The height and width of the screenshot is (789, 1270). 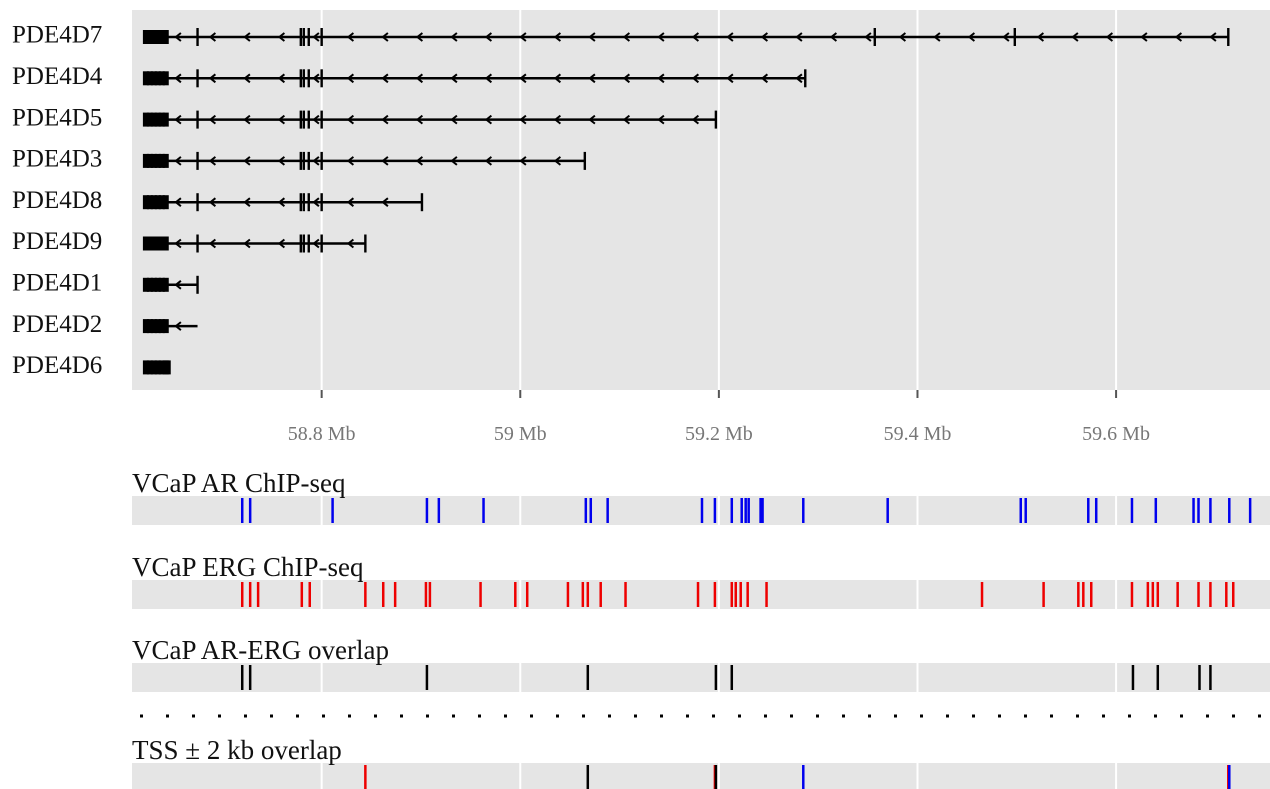 What do you see at coordinates (57, 324) in the screenshot?
I see `transcript-name: PDE4D2` at bounding box center [57, 324].